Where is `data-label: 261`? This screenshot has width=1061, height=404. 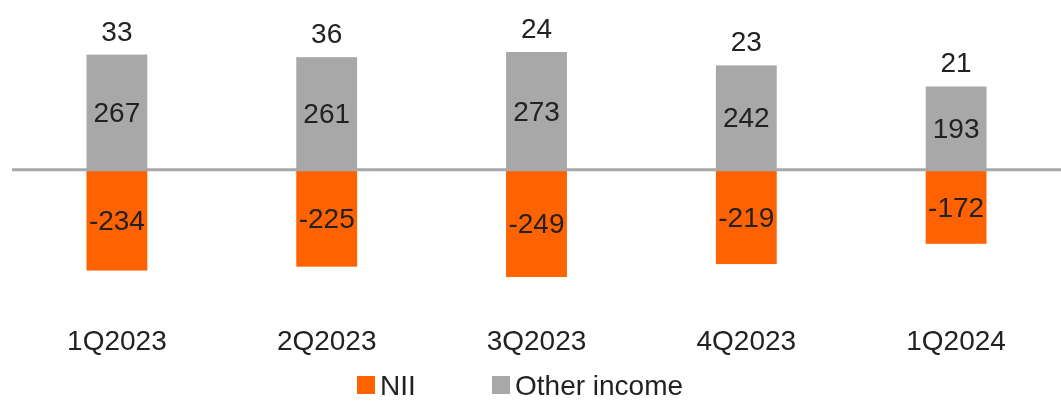
data-label: 261 is located at coordinates (327, 114).